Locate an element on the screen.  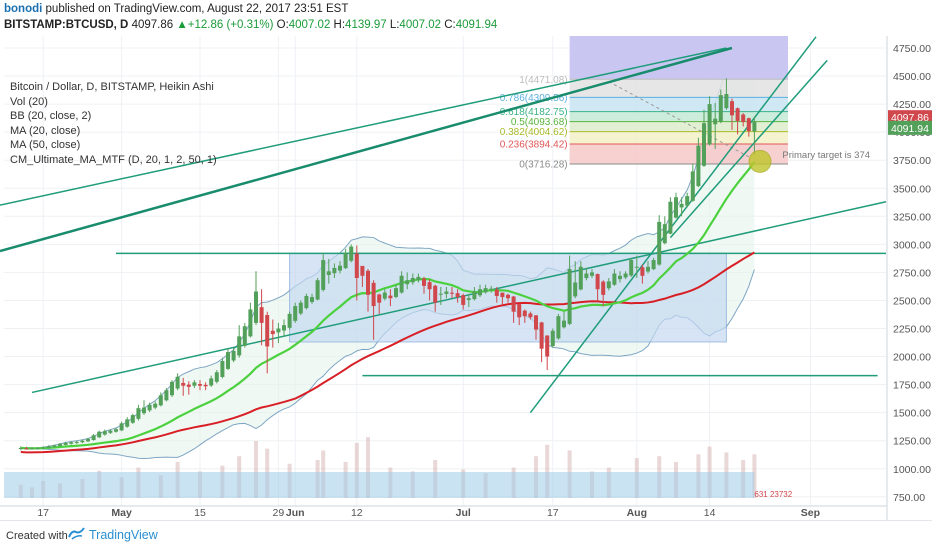
price-tick-label: 1250.00 is located at coordinates (912, 442).